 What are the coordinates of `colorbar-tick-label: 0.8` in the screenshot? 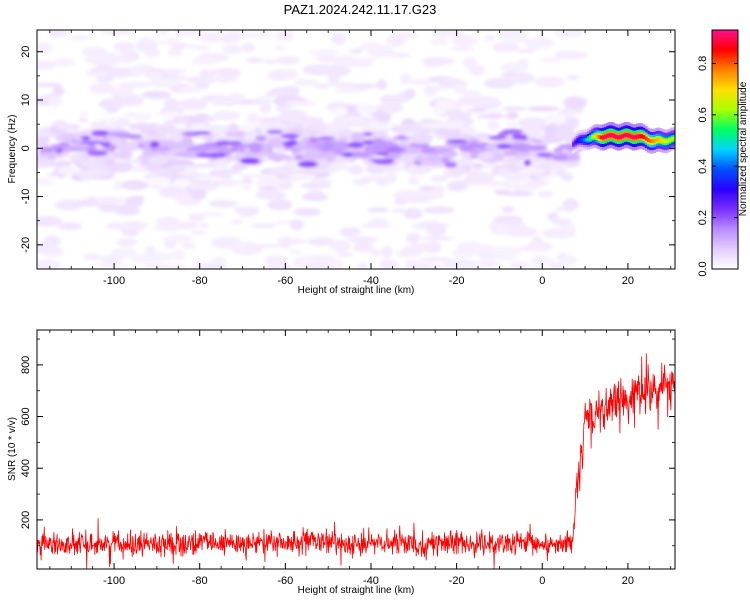 It's located at (703, 63).